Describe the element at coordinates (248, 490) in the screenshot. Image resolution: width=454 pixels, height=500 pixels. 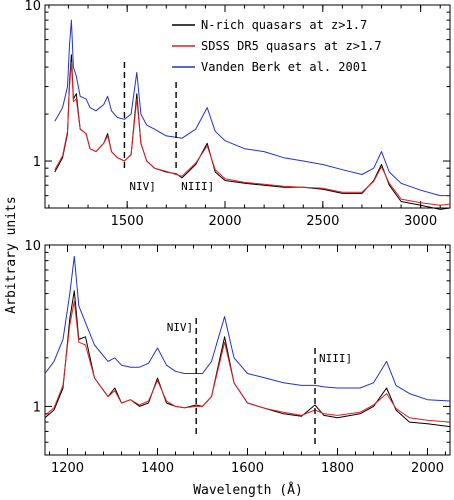
I see `x-axis-label: Wavelength (Å)` at that location.